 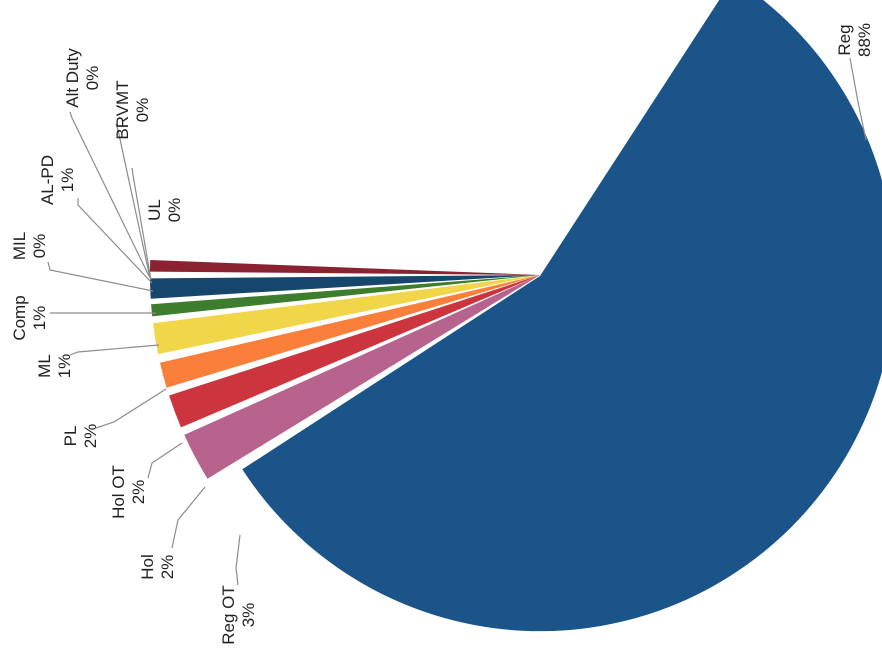 I want to click on slice-label: Reg, so click(x=844, y=39).